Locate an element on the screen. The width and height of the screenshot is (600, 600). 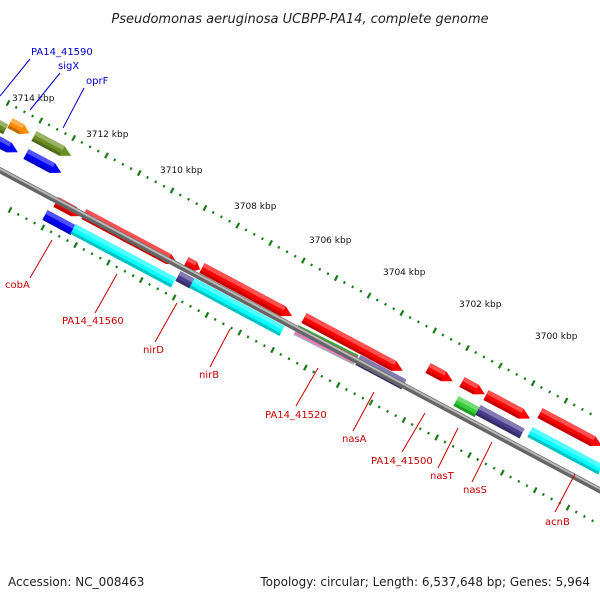
scale-label: 3702 kbp is located at coordinates (480, 305).